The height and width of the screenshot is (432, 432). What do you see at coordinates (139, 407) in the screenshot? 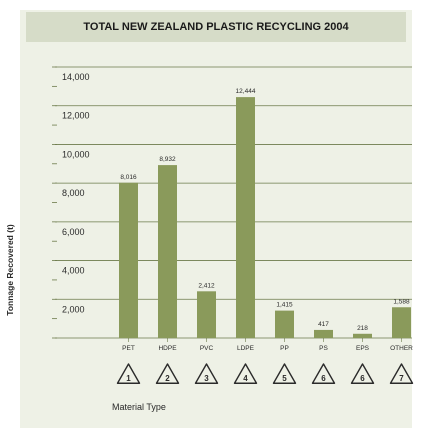
I see `x-axis-label: Material Type` at bounding box center [139, 407].